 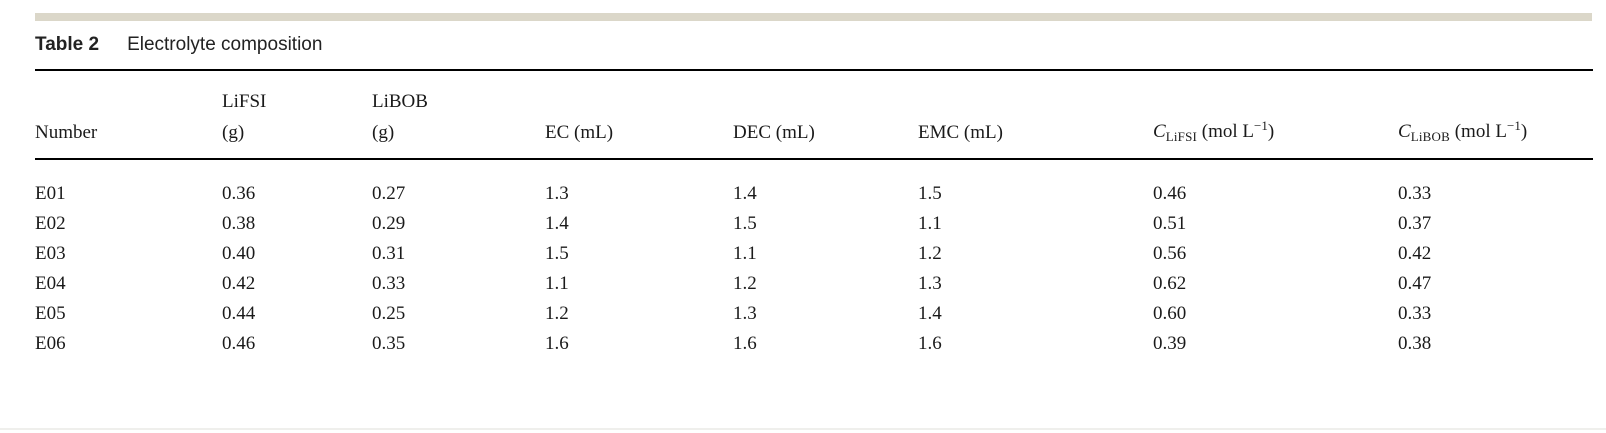 I want to click on table-caption-title: Electrolyte composition, so click(x=225, y=44).